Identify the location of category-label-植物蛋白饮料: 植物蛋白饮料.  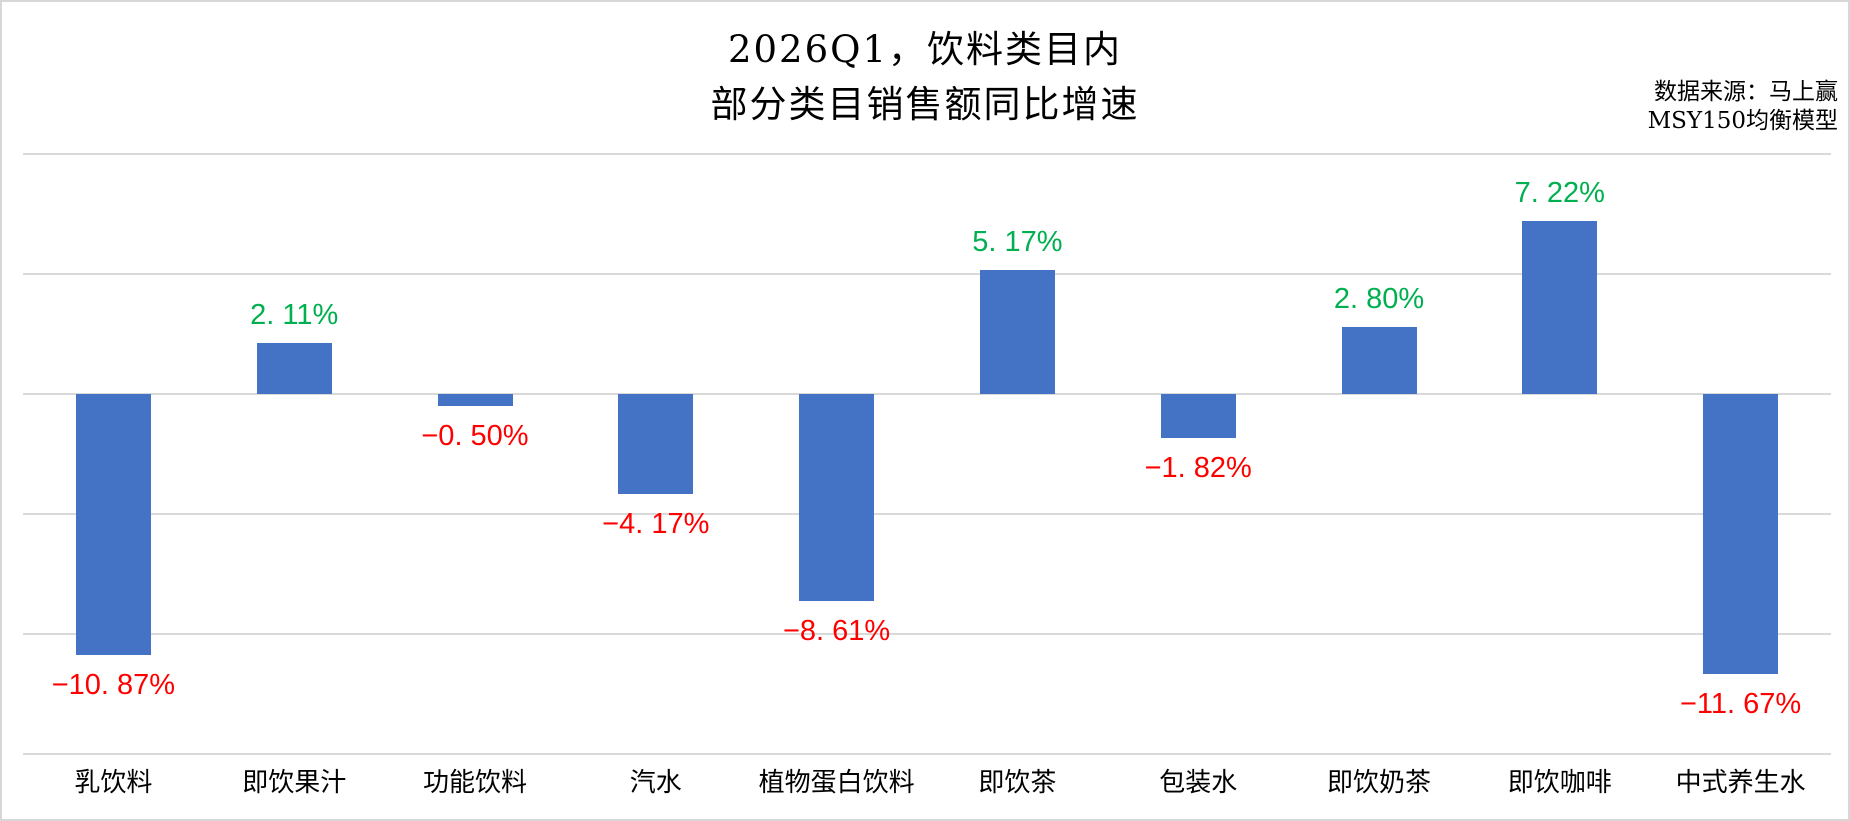
(836, 783).